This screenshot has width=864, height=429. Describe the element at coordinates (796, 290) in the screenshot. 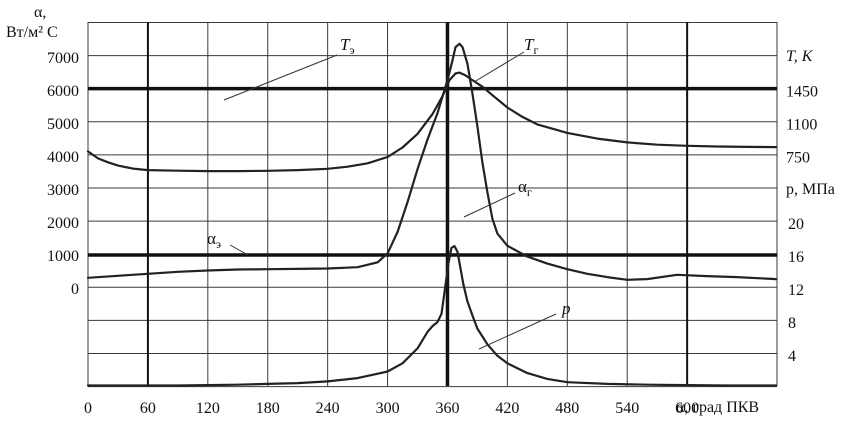

I see `right-p-tick-label: 12` at that location.